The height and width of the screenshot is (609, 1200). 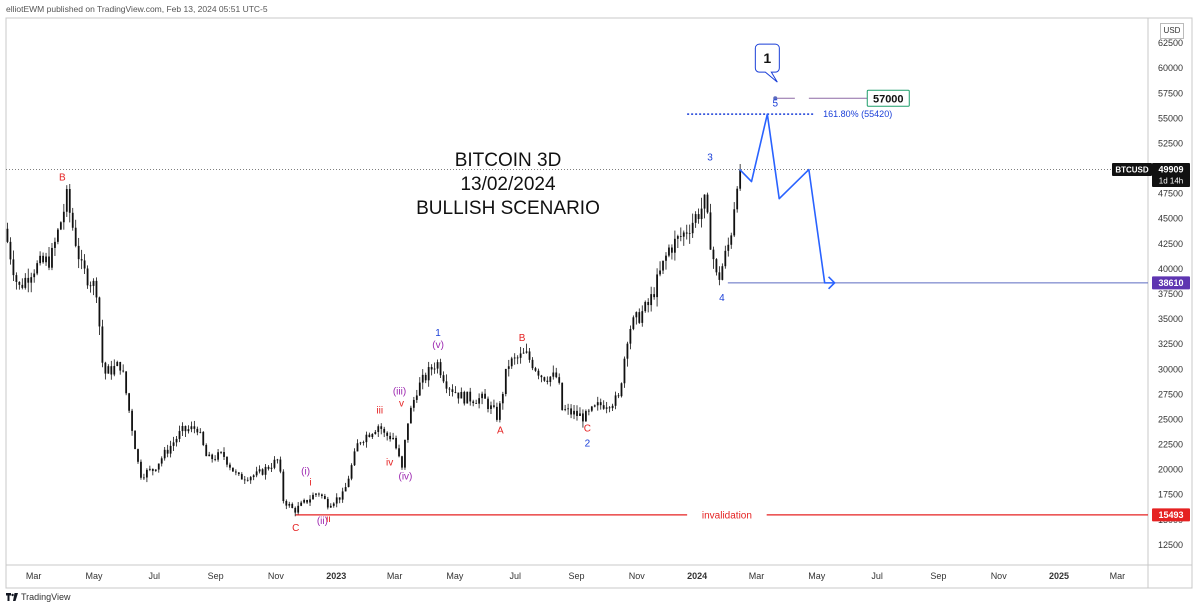 What do you see at coordinates (1170, 43) in the screenshot?
I see `price-tick-label: 62500` at bounding box center [1170, 43].